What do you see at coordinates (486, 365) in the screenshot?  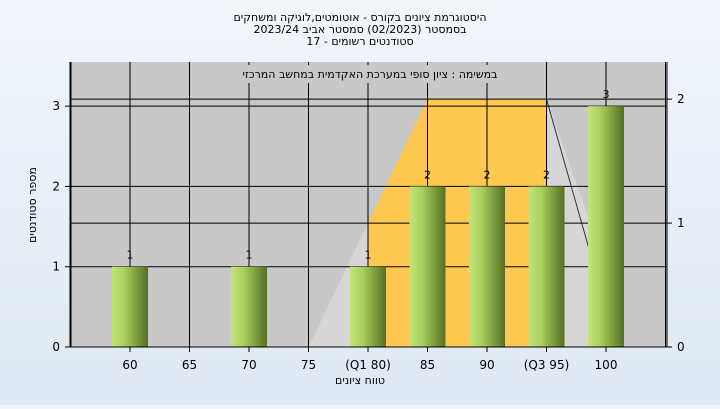 I see `x-tick-label: 90` at bounding box center [486, 365].